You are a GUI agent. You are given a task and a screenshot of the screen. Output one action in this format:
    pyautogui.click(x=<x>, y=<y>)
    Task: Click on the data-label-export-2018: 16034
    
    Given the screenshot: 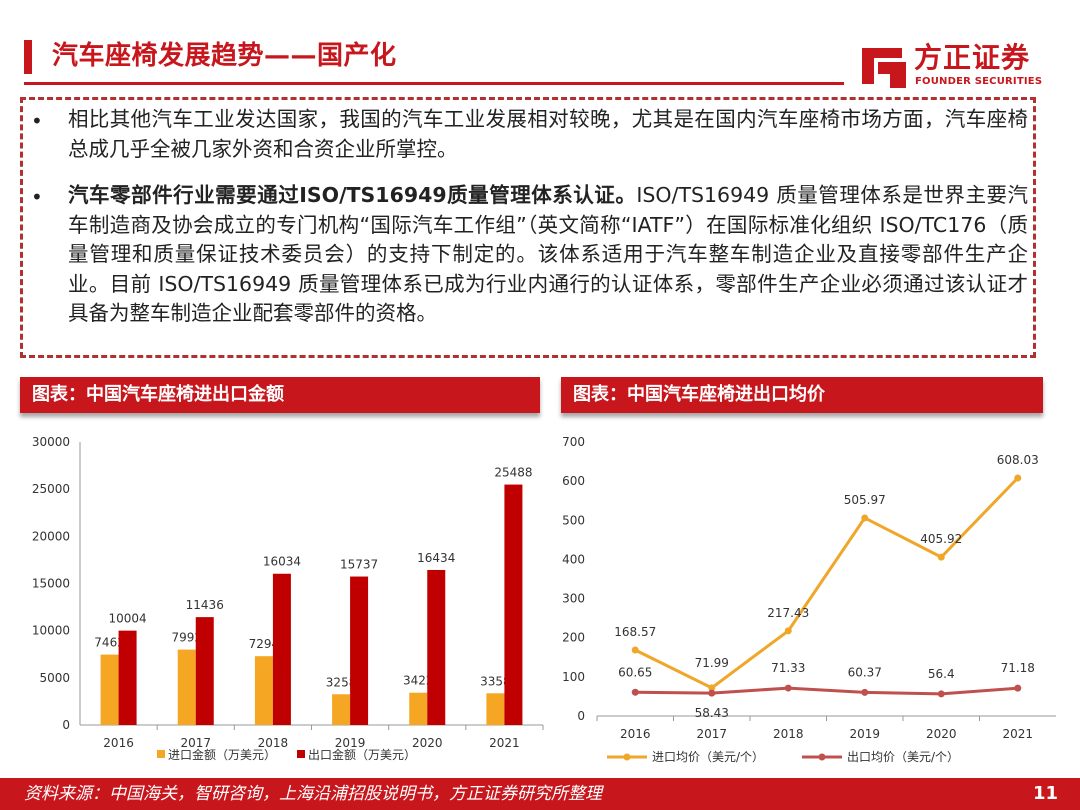 What is the action you would take?
    pyautogui.click(x=282, y=562)
    